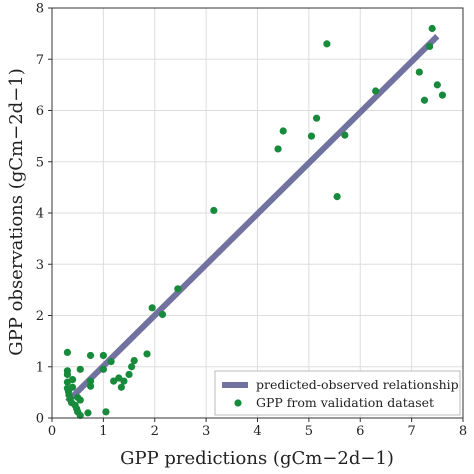 The height and width of the screenshot is (474, 474). I want to click on x-tick-label: 8, so click(463, 431).